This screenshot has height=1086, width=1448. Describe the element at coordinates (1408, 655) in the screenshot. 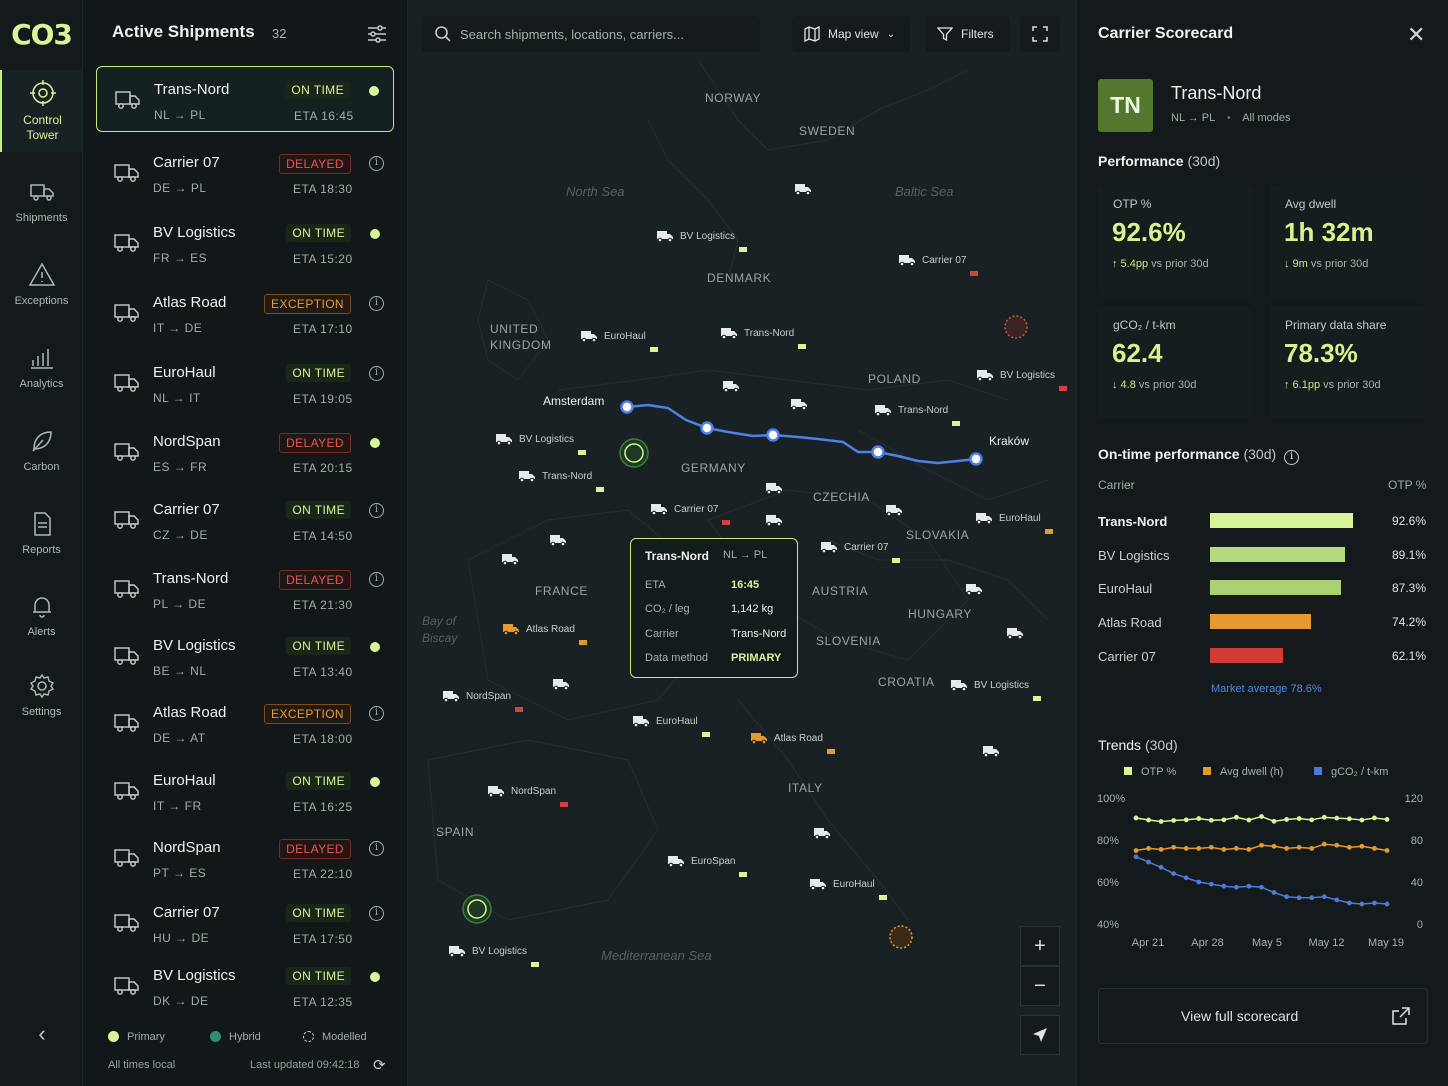

I see `bar-value: 62.1%` at that location.